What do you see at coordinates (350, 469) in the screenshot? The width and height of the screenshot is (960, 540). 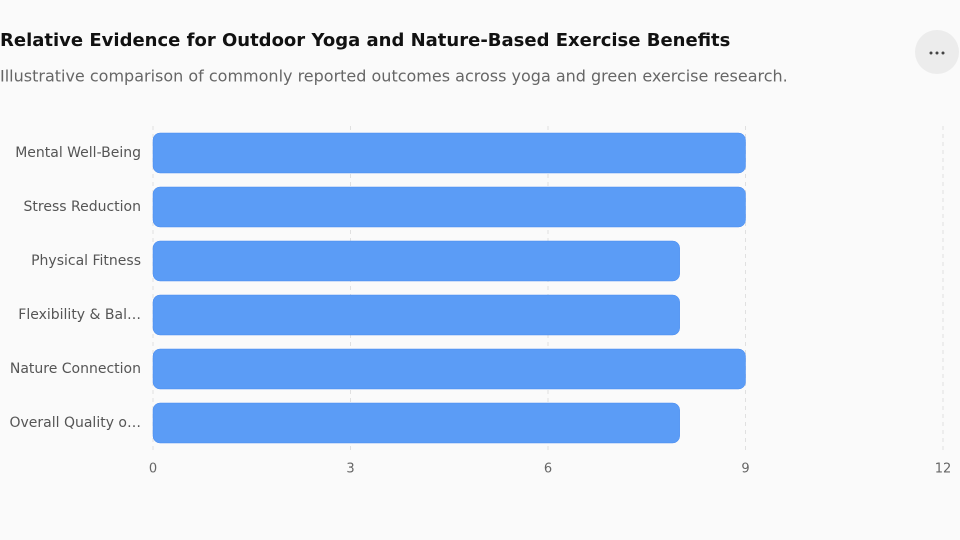 I see `x-tick-label: 3` at bounding box center [350, 469].